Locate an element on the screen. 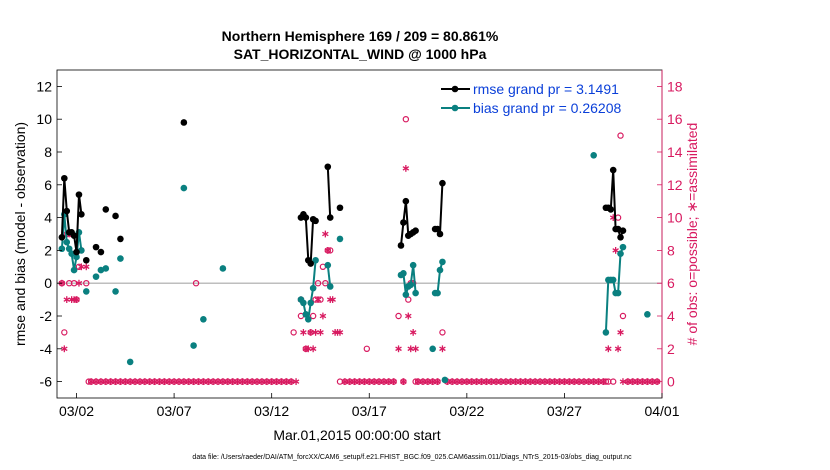 This screenshot has height=470, width=830. legend-box is located at coordinates (546, 99).